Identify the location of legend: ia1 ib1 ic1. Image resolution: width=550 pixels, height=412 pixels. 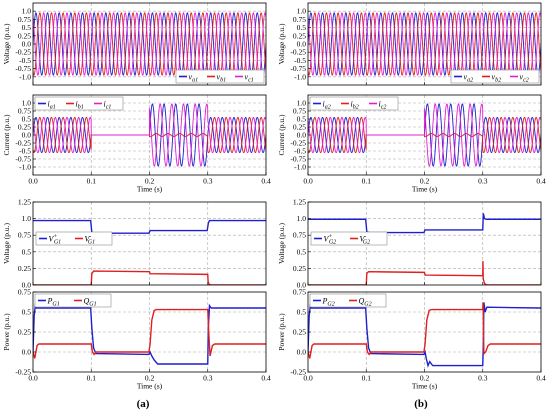
(79, 103).